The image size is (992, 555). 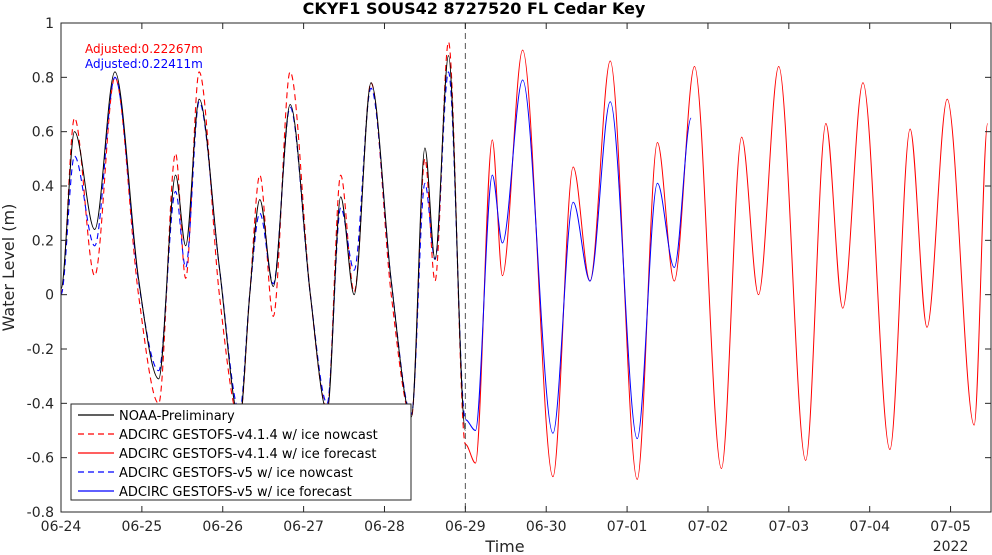 I want to click on y-axis-title: Water Level (m), so click(x=9, y=268).